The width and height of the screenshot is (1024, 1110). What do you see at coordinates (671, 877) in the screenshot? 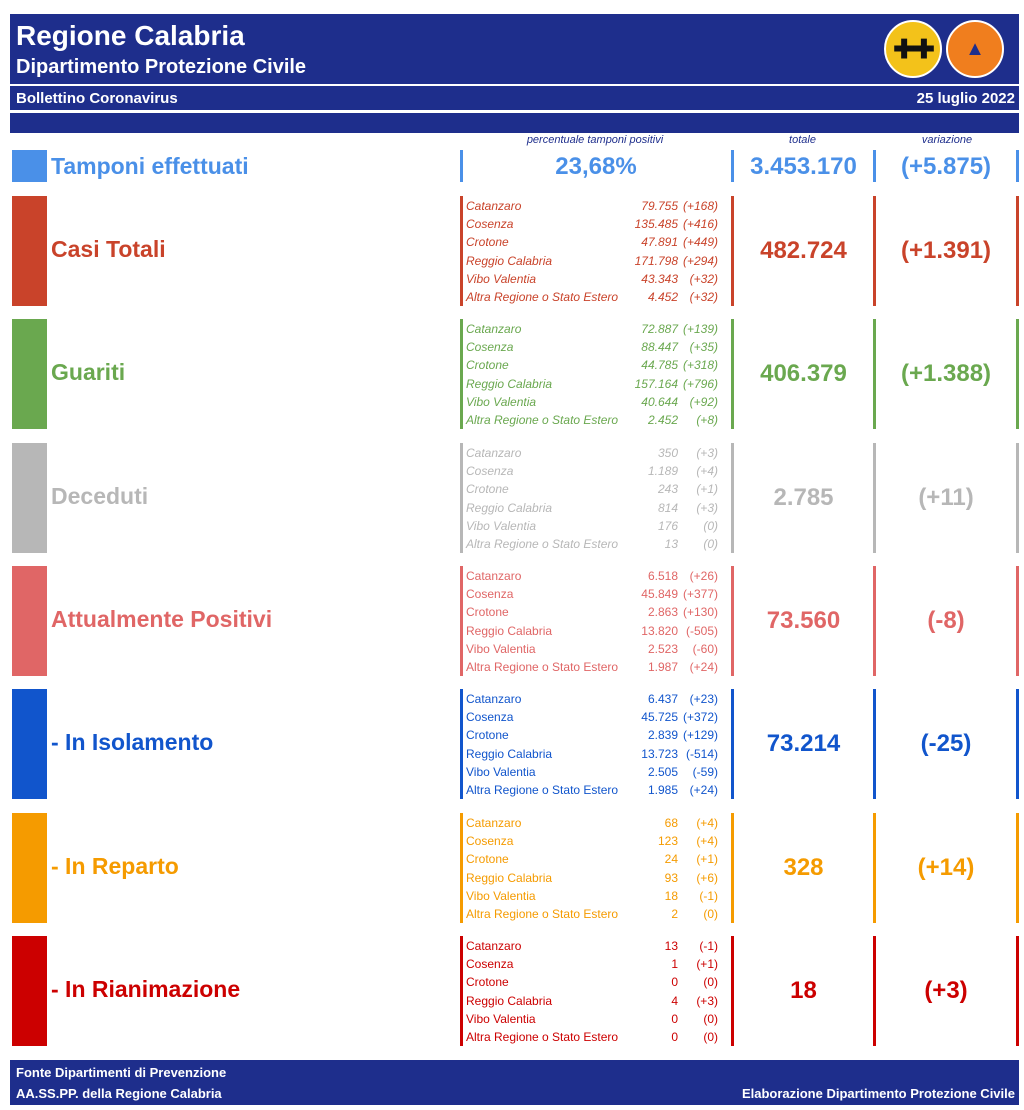
I see `province-value: 93` at bounding box center [671, 877].